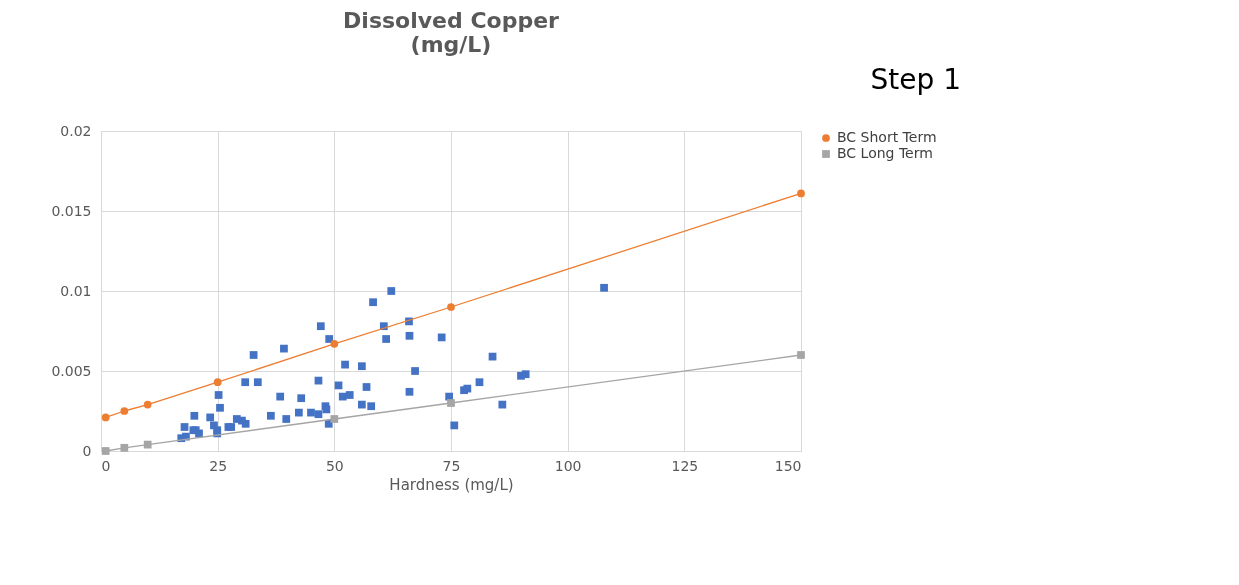  I want to click on x-axis-title: Hardness (mg/L), so click(451, 484).